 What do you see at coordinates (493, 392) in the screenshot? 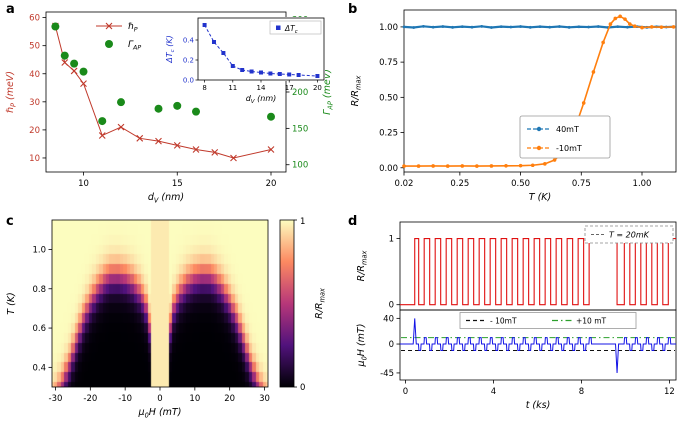
I see `svg-text: 4` at bounding box center [493, 392].